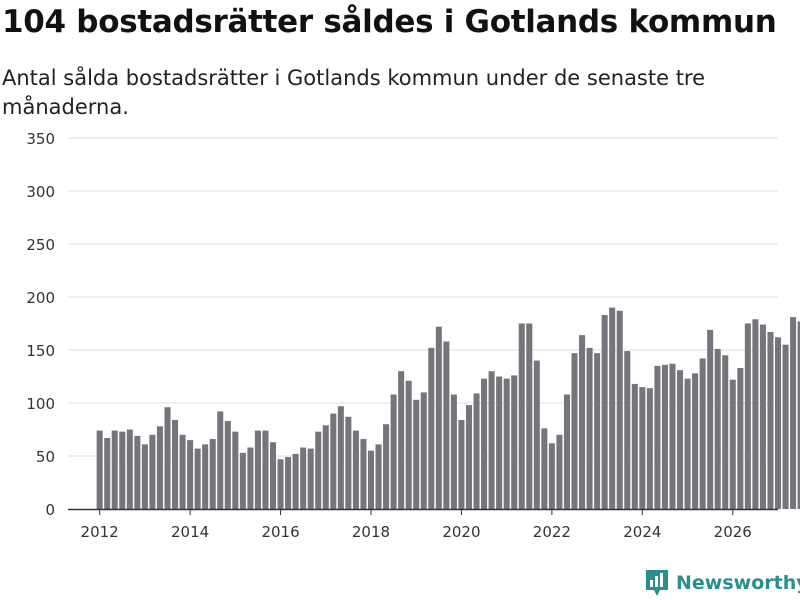 The height and width of the screenshot is (600, 800). I want to click on brand-name: Newsworthy, so click(738, 583).